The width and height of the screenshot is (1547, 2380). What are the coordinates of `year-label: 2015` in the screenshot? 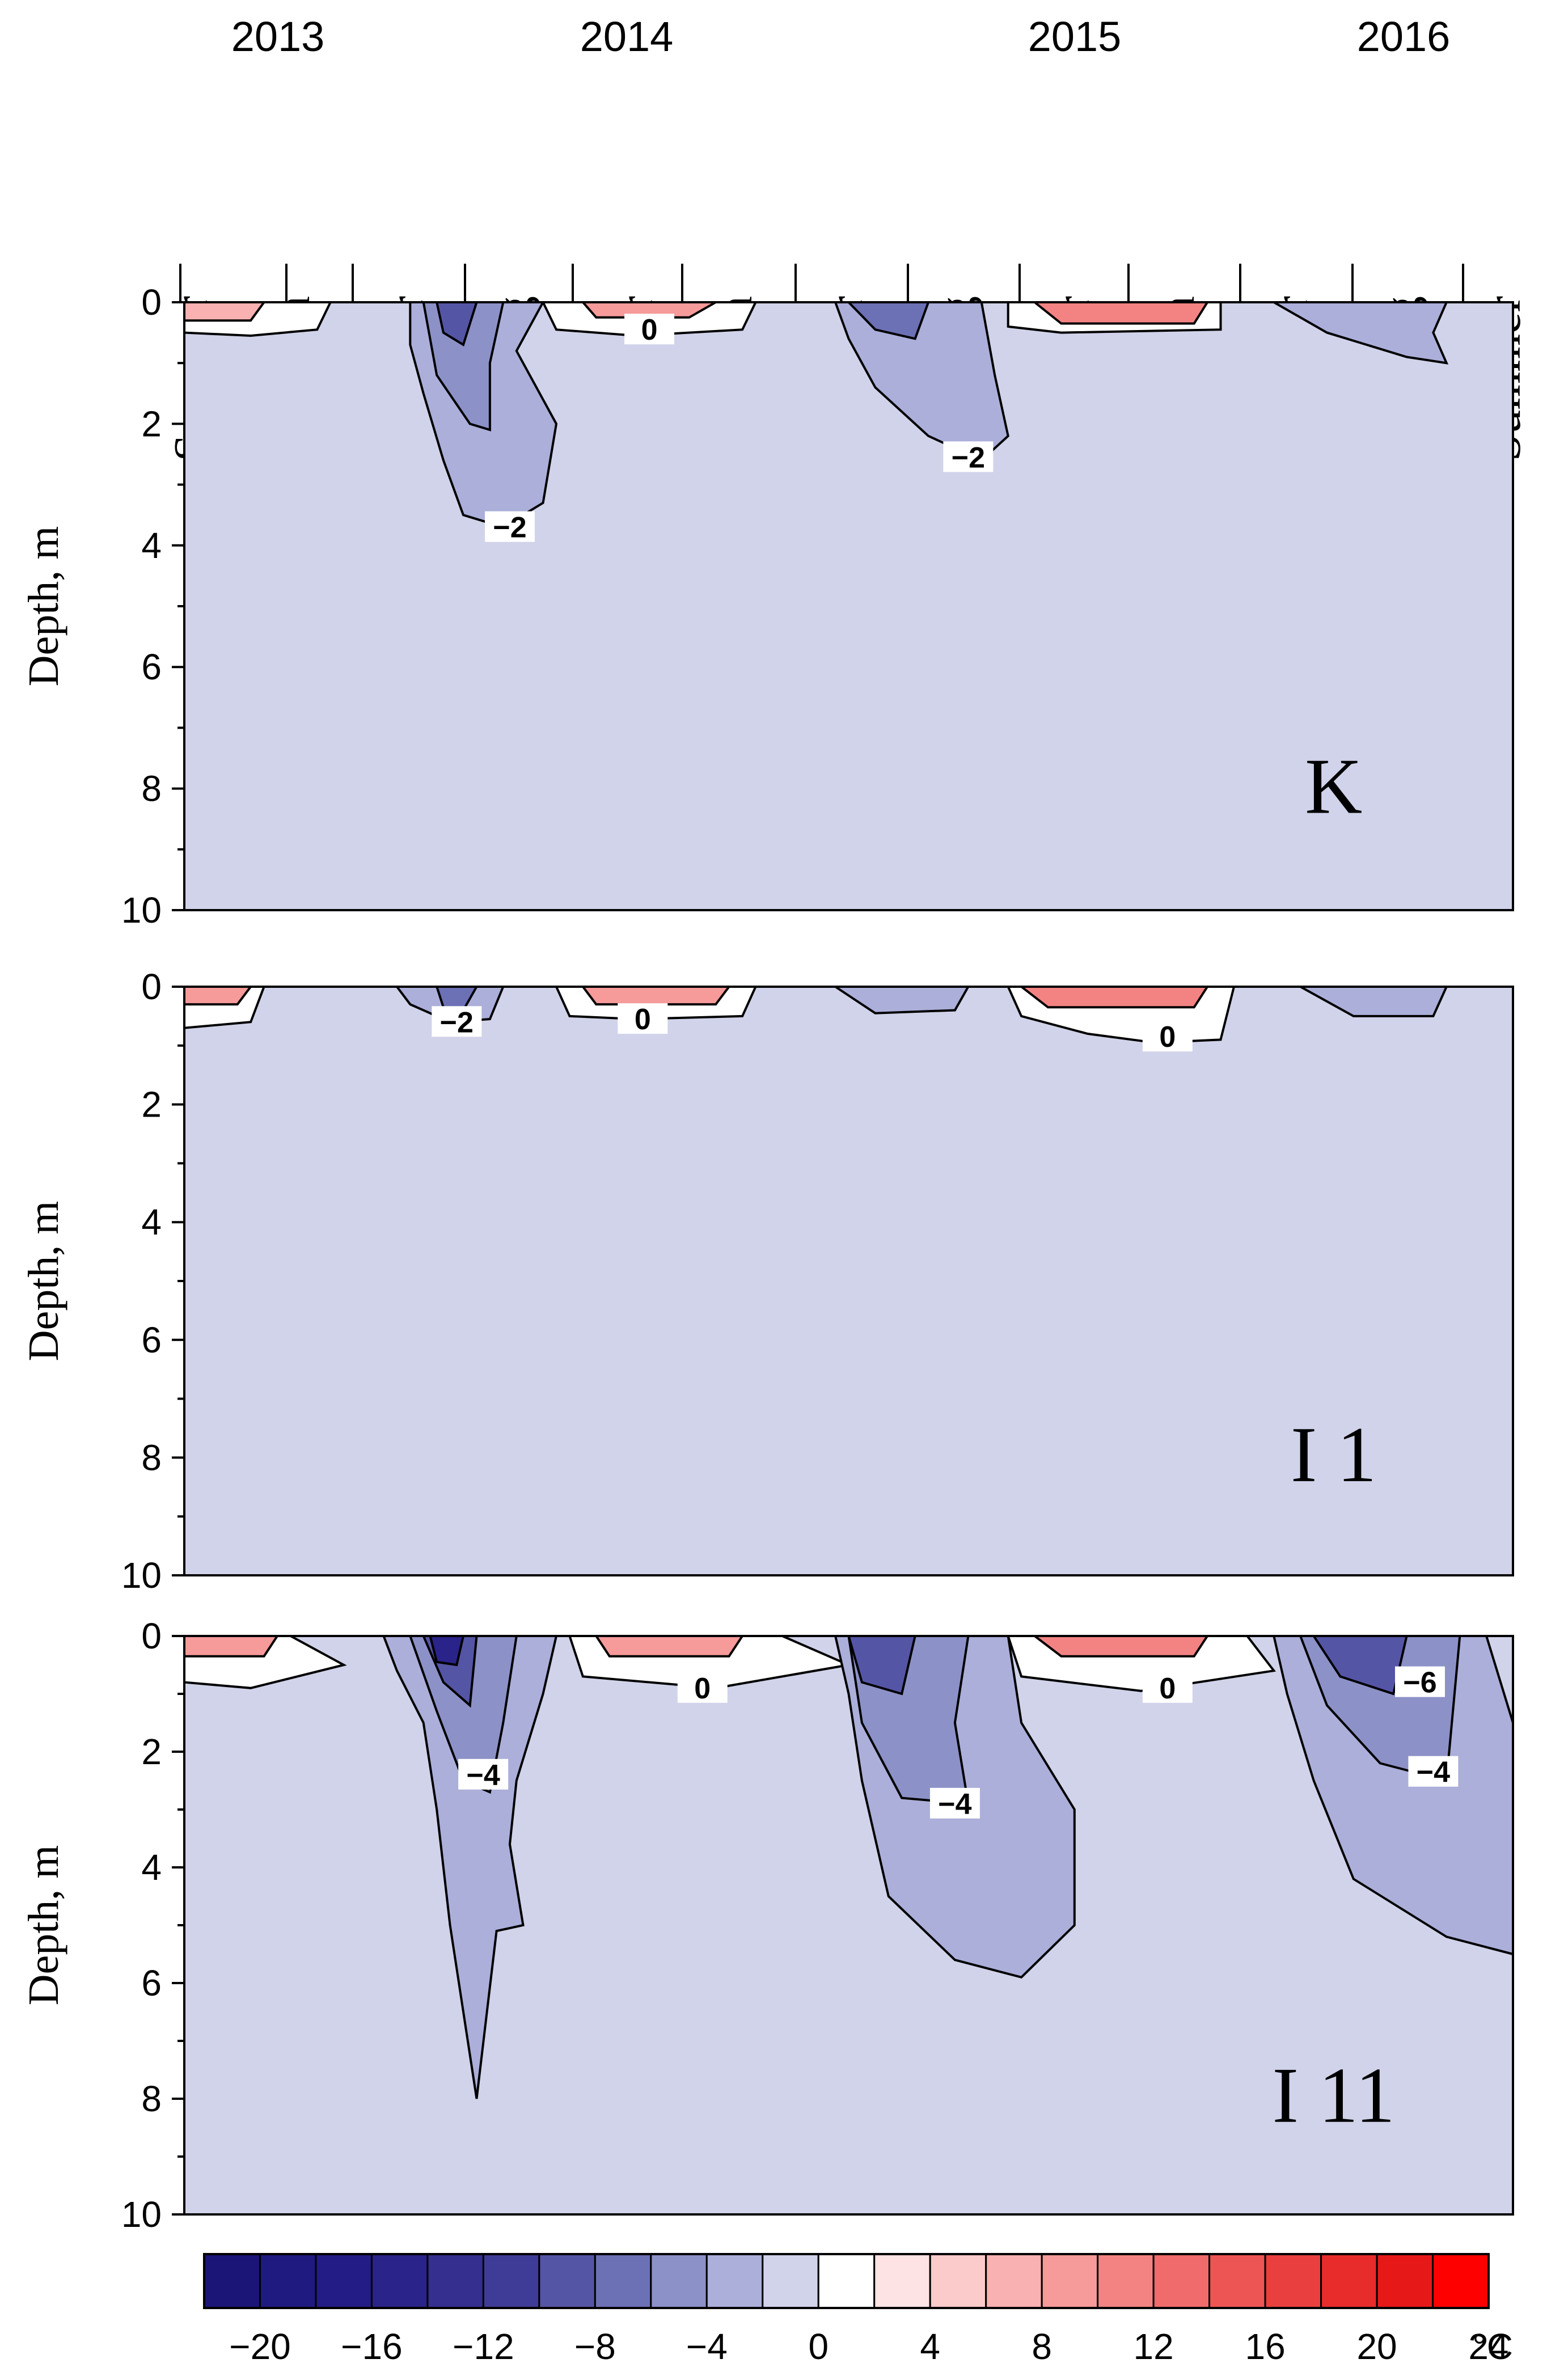 It's located at (1075, 36).